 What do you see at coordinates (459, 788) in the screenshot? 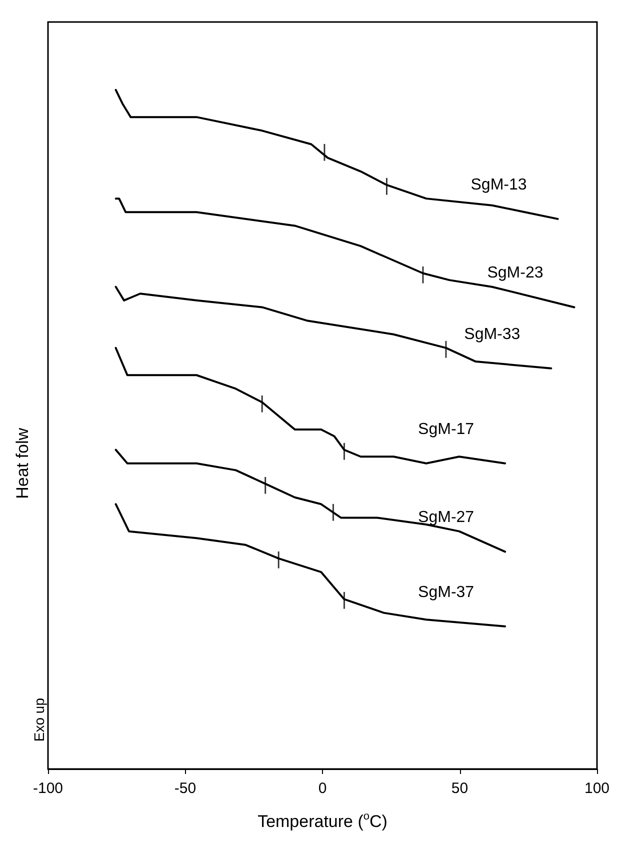
I see `x-tick-label: 50` at bounding box center [459, 788].